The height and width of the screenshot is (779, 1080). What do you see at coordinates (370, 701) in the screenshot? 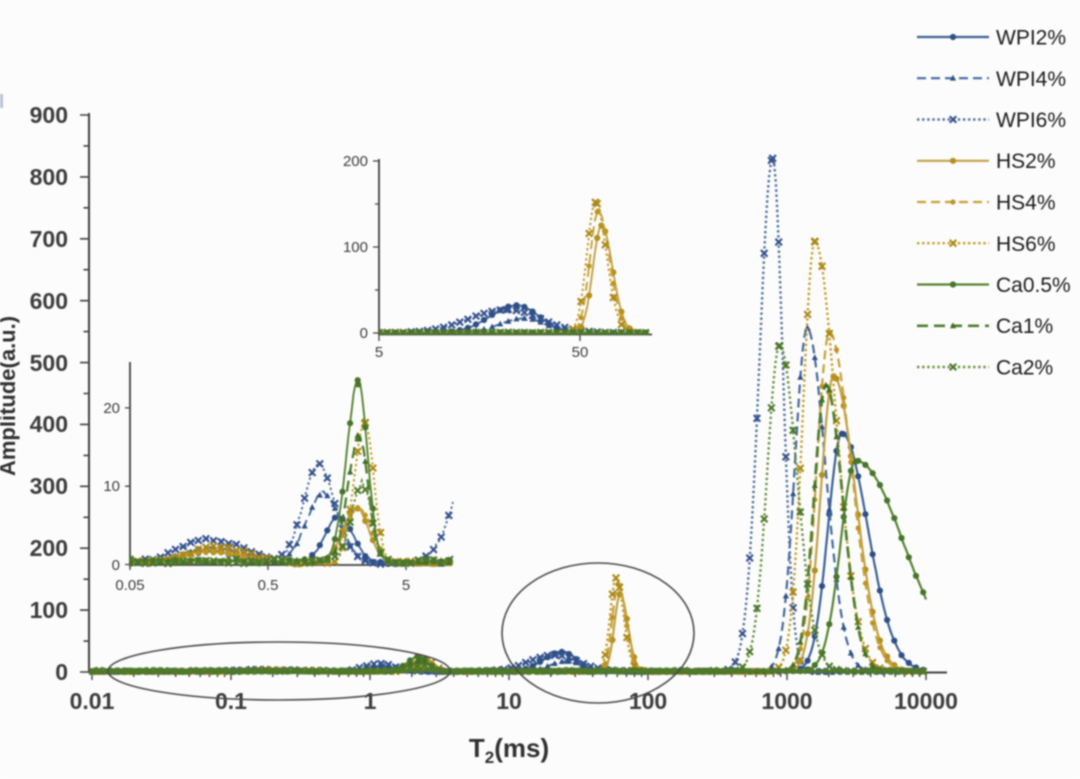
I see `svg-text: 1` at bounding box center [370, 701].